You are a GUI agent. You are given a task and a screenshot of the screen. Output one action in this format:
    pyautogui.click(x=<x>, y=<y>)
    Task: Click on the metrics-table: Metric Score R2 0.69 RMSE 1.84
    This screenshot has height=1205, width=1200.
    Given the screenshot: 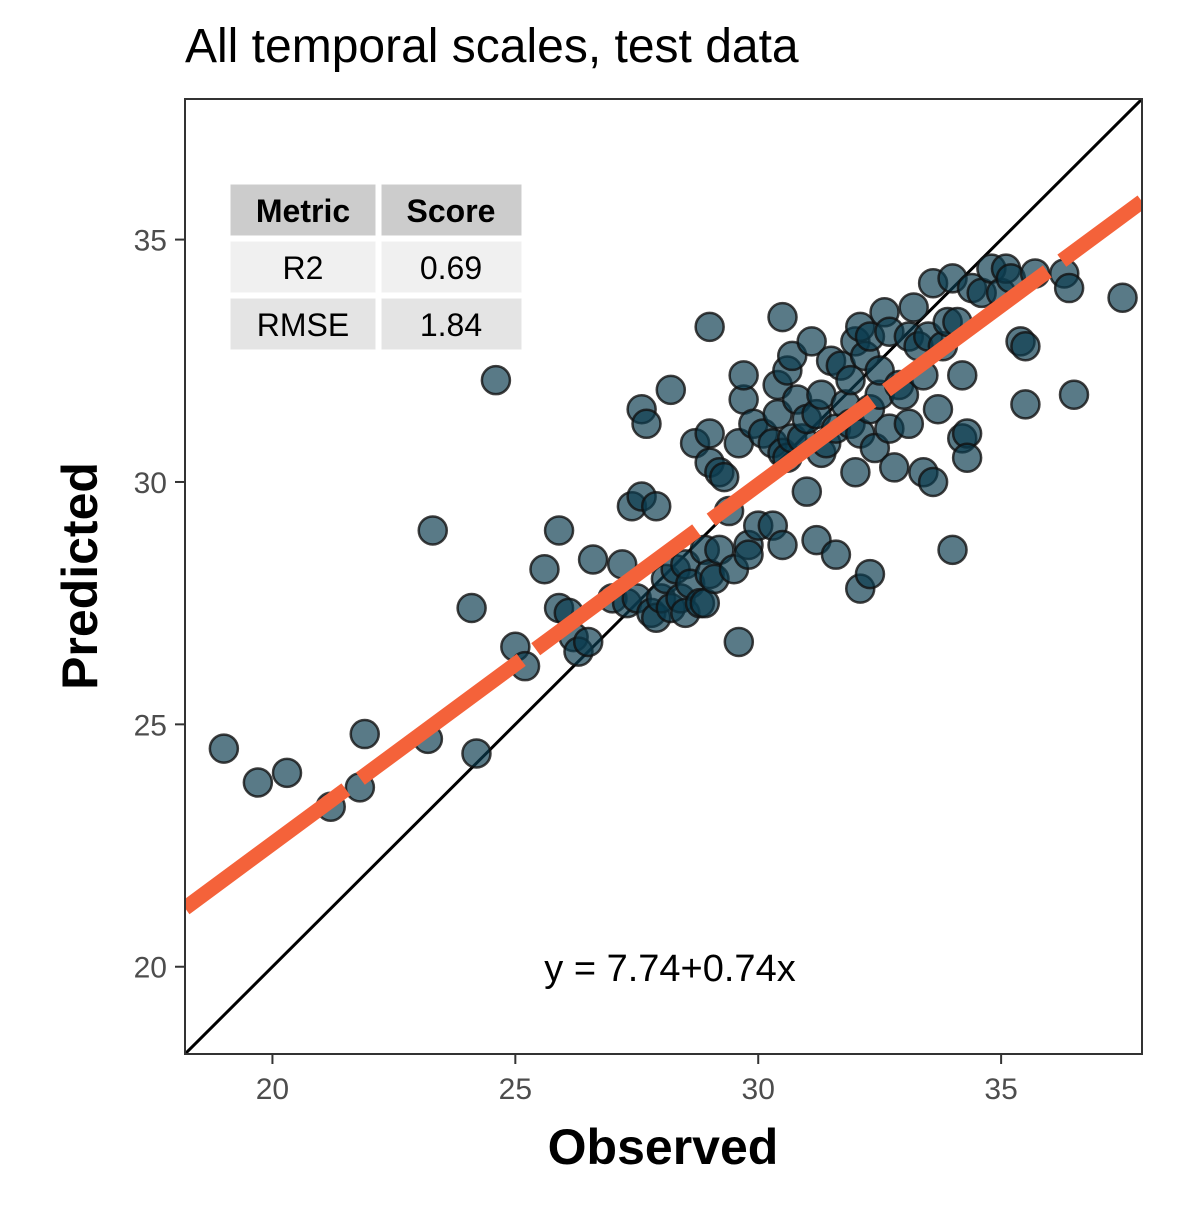 What is the action you would take?
    pyautogui.click(x=376, y=267)
    